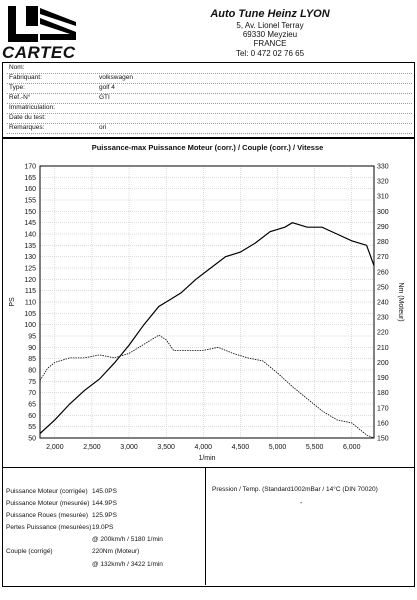 The image size is (417, 600). I want to click on info-value: golf 4, so click(107, 87).